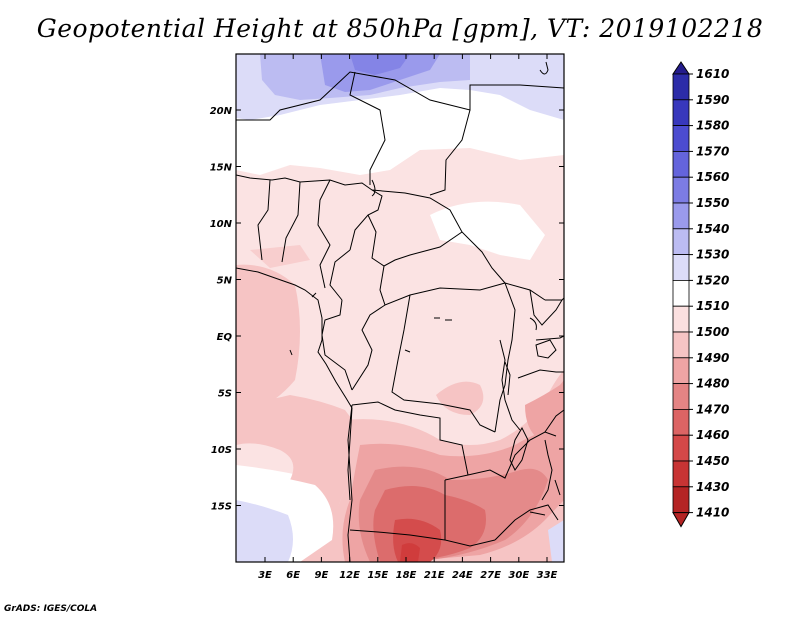 This screenshot has height=618, width=800. Describe the element at coordinates (406, 575) in the screenshot. I see `lon-label: 18E` at that location.